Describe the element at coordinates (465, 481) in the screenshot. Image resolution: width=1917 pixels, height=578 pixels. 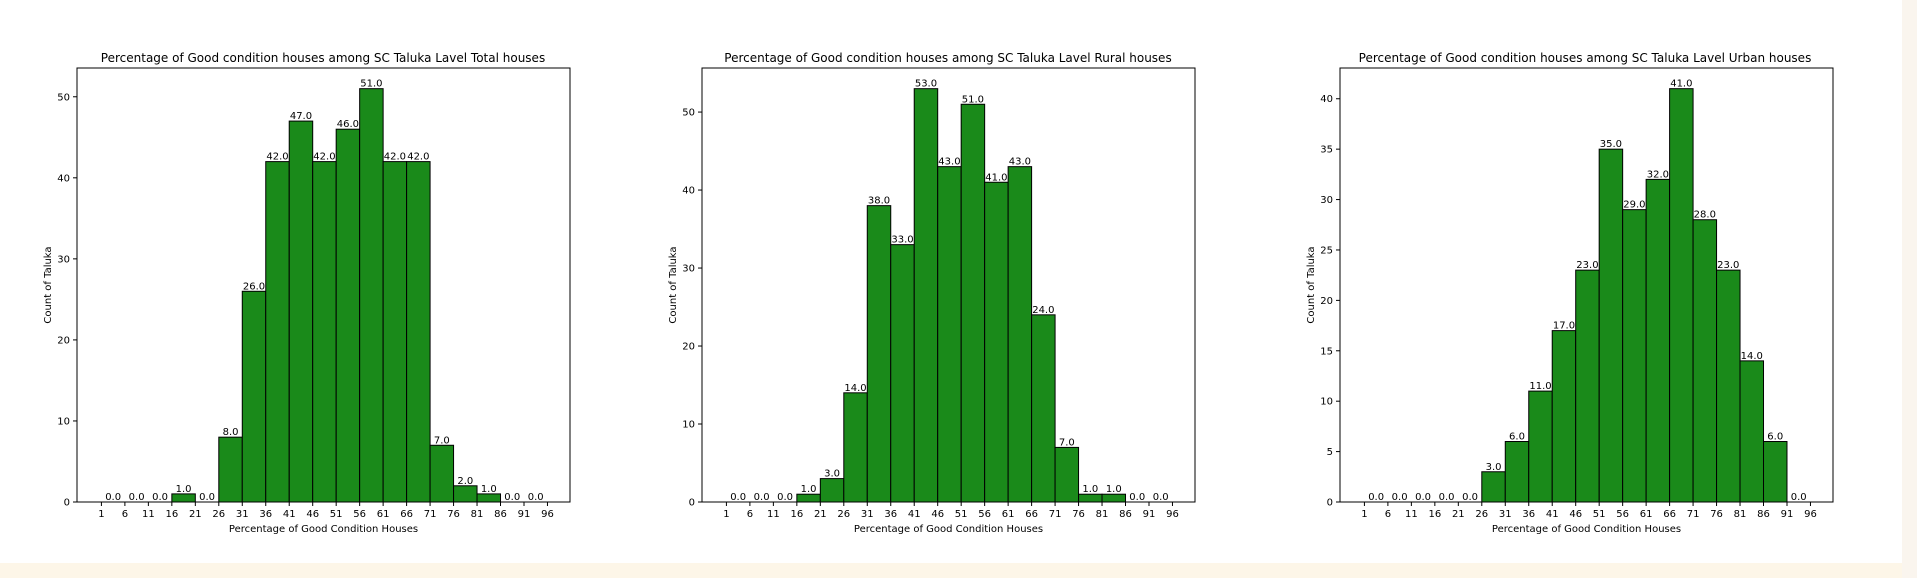
I see `data-label: 2.0` at that location.